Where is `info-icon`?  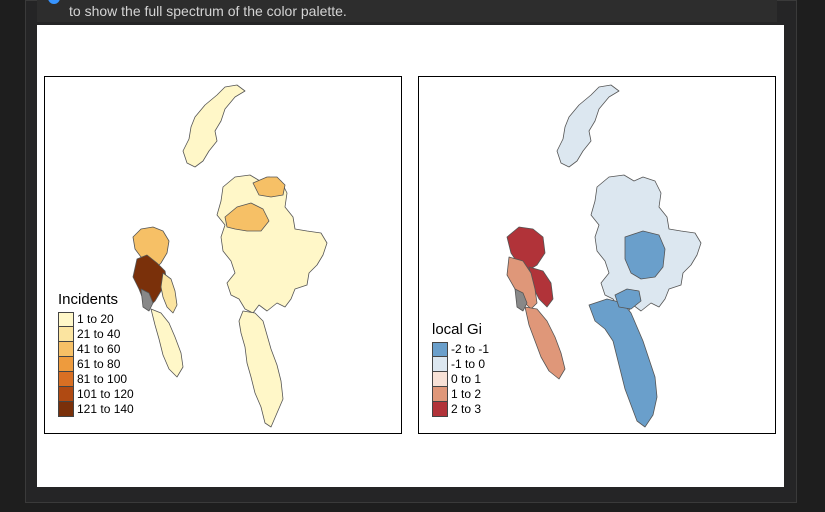
info-icon is located at coordinates (54, 2).